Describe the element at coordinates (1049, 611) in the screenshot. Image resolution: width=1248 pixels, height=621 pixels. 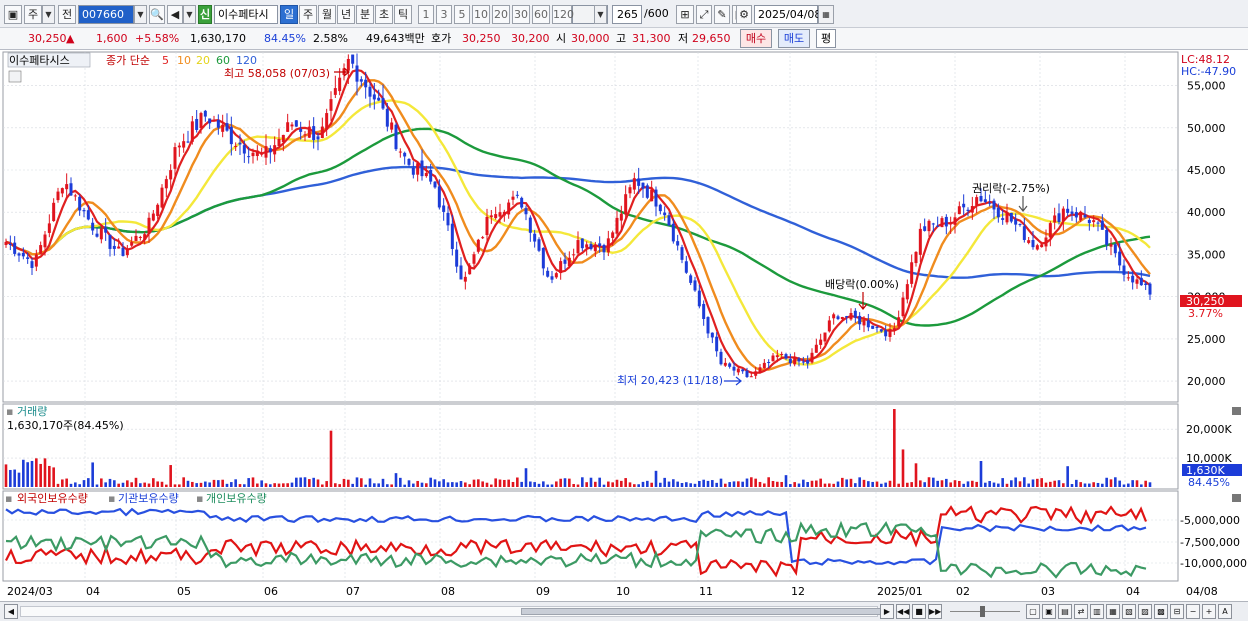
I see `layout-icon-2: ▣` at that location.